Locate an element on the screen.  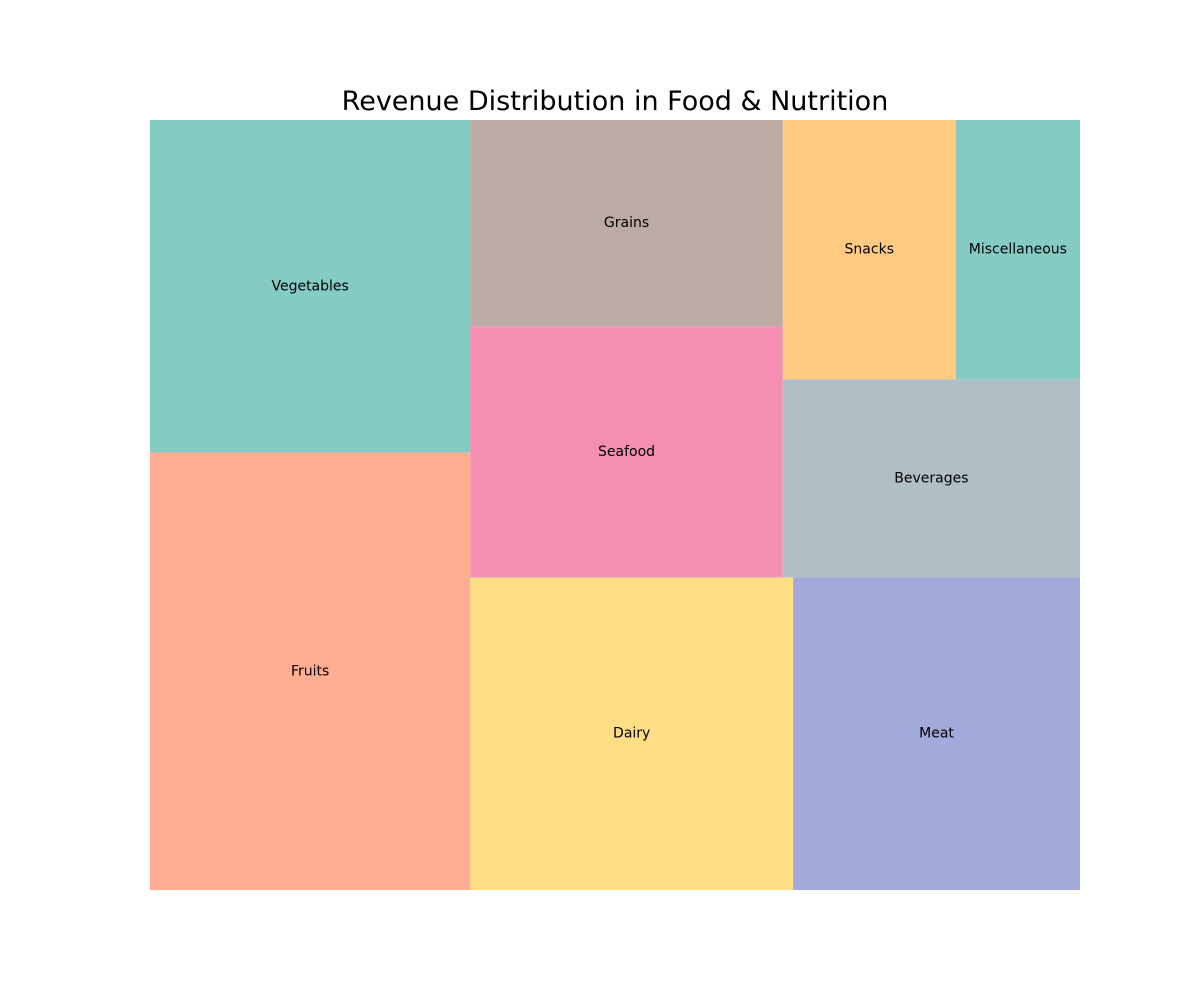
treemap-label-grains: Grains is located at coordinates (626, 223).